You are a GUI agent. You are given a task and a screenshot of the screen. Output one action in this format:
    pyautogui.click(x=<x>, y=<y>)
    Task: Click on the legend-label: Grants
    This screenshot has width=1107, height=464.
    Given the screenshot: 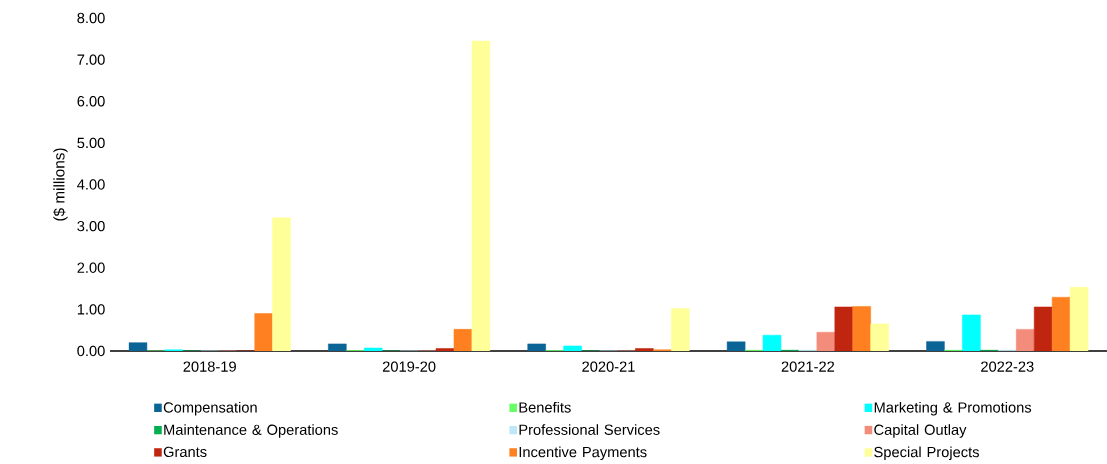 What is the action you would take?
    pyautogui.click(x=185, y=452)
    